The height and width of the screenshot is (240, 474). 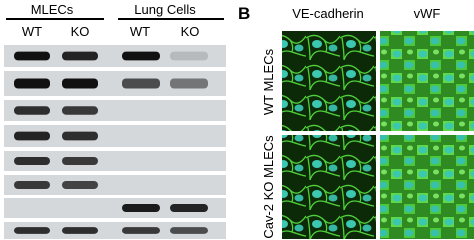 I want to click on column-label: VE-cadherin, so click(x=328, y=13).